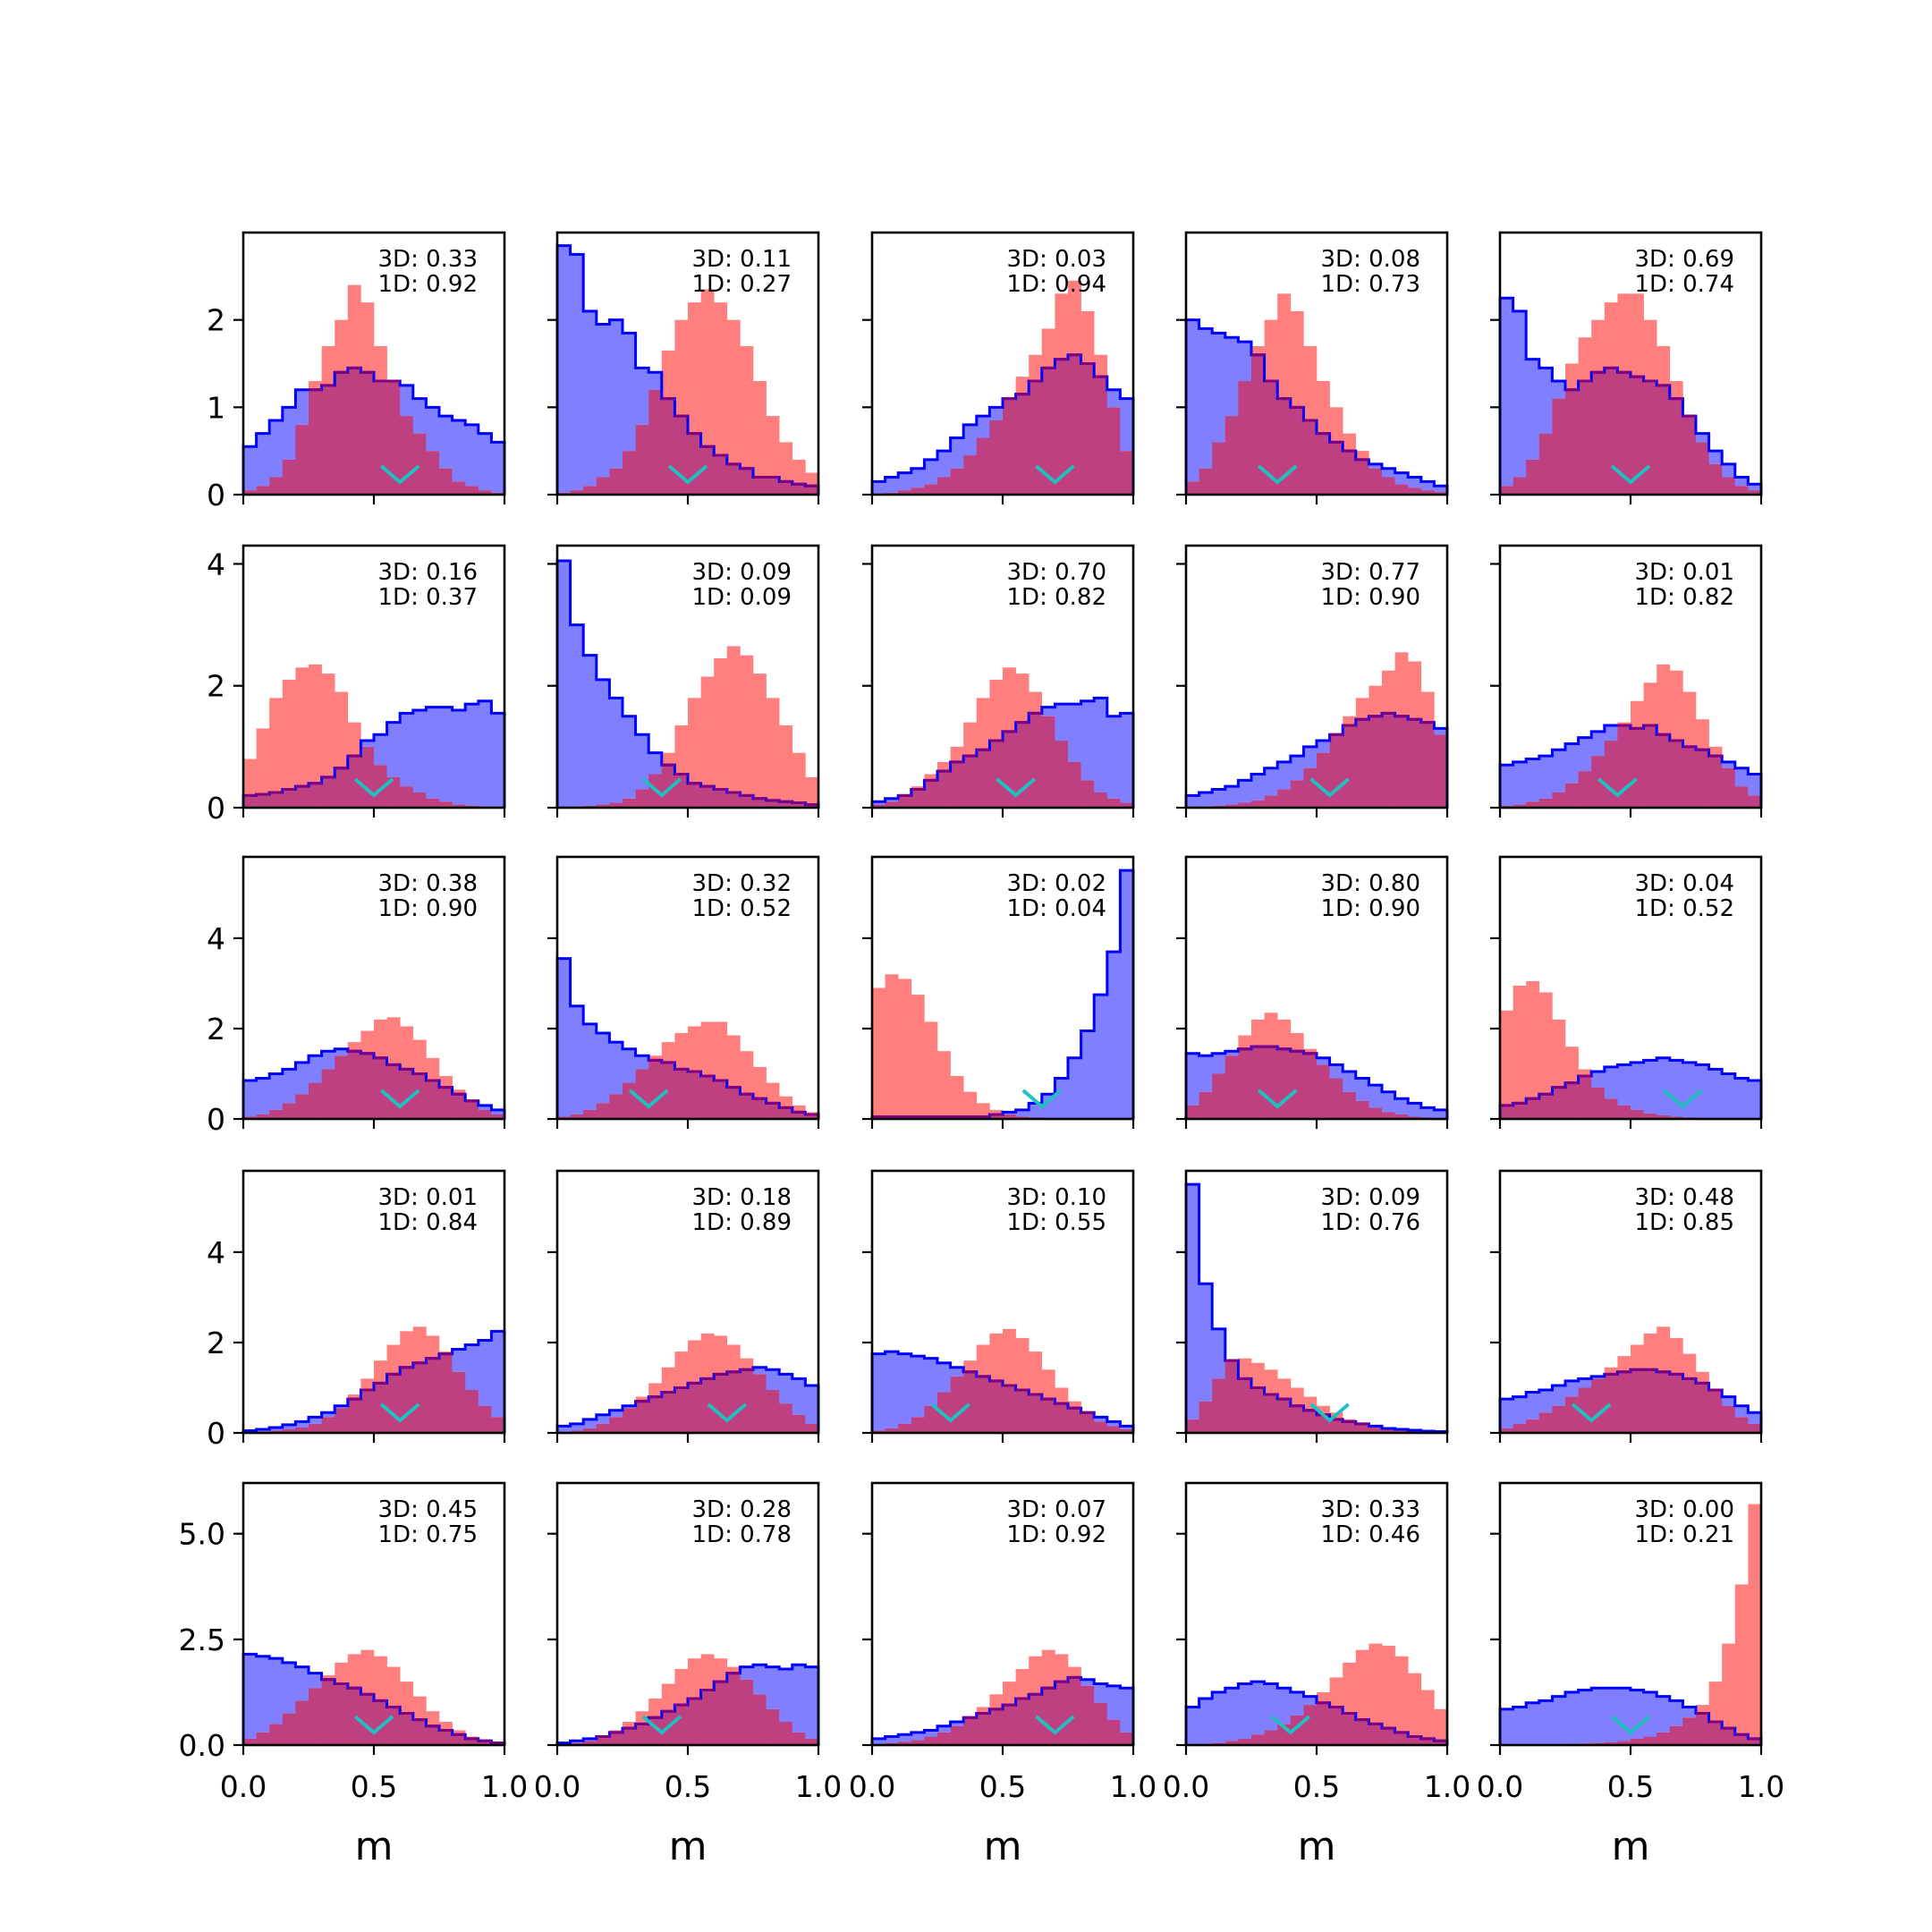 The image size is (1932, 1932). Describe the element at coordinates (216, 1343) in the screenshot. I see `y-tick-label: 2` at that location.